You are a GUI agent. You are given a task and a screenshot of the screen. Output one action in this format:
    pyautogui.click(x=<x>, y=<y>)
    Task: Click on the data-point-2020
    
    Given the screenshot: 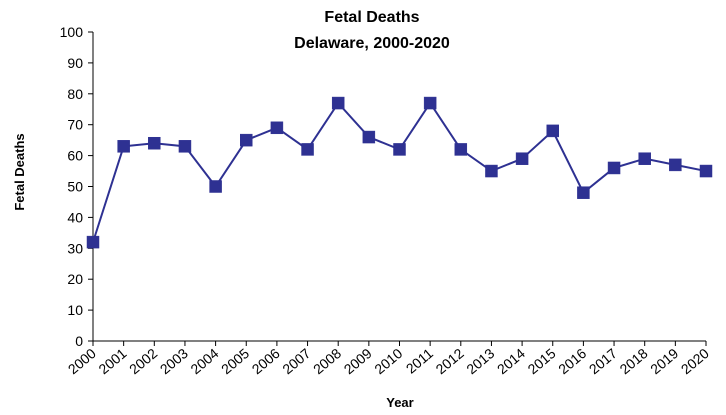 What is the action you would take?
    pyautogui.click(x=706, y=171)
    